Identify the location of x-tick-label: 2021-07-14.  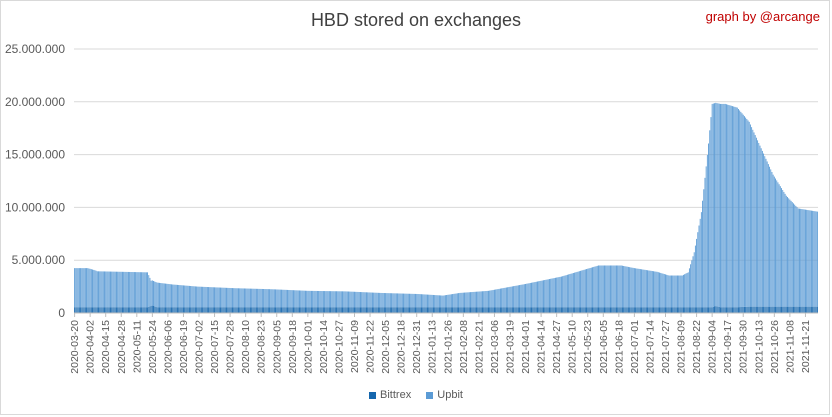
(650, 347).